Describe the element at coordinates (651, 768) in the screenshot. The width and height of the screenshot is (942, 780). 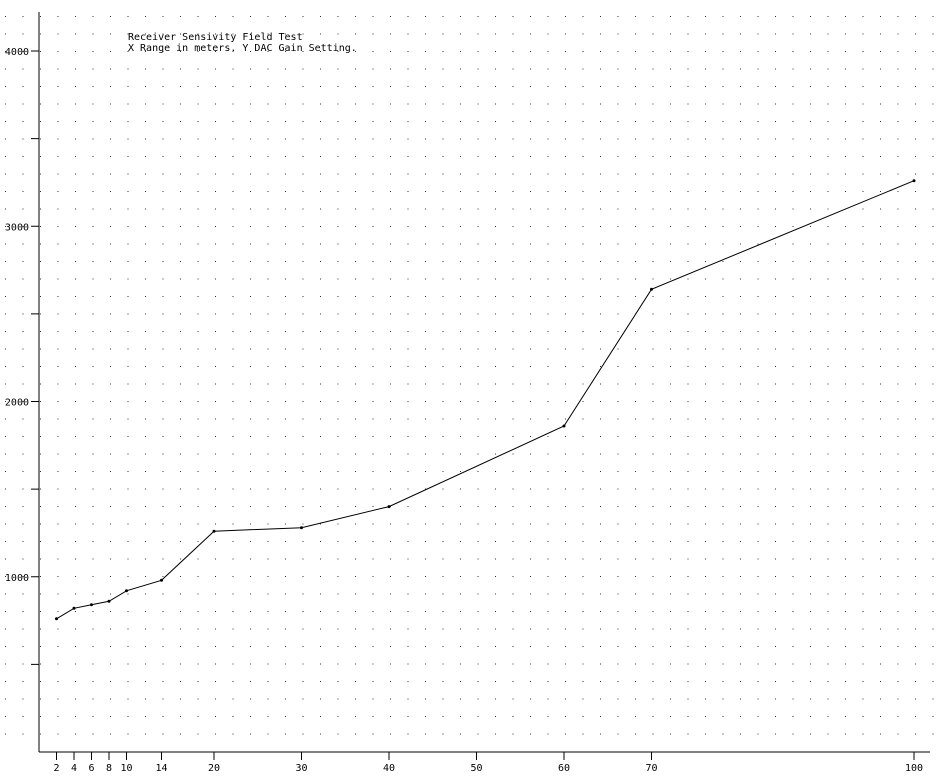
I see `x-tick-label: 70` at that location.